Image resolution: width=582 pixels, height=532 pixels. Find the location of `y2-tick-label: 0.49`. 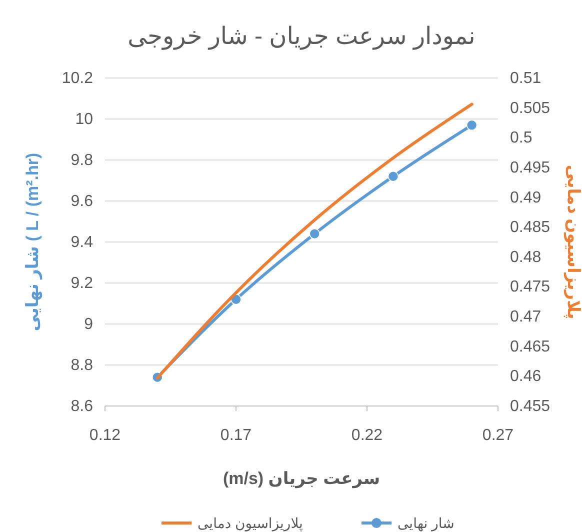

y2-tick-label: 0.49 is located at coordinates (526, 197).